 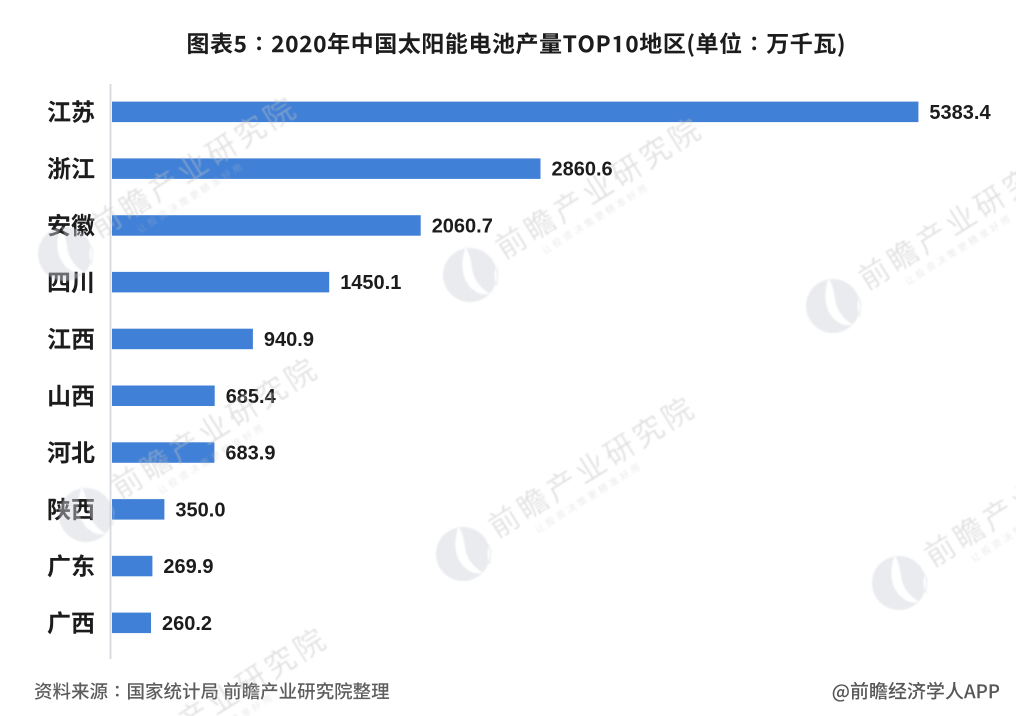 What do you see at coordinates (370, 283) in the screenshot?
I see `svg-text: 1450.1` at bounding box center [370, 283].